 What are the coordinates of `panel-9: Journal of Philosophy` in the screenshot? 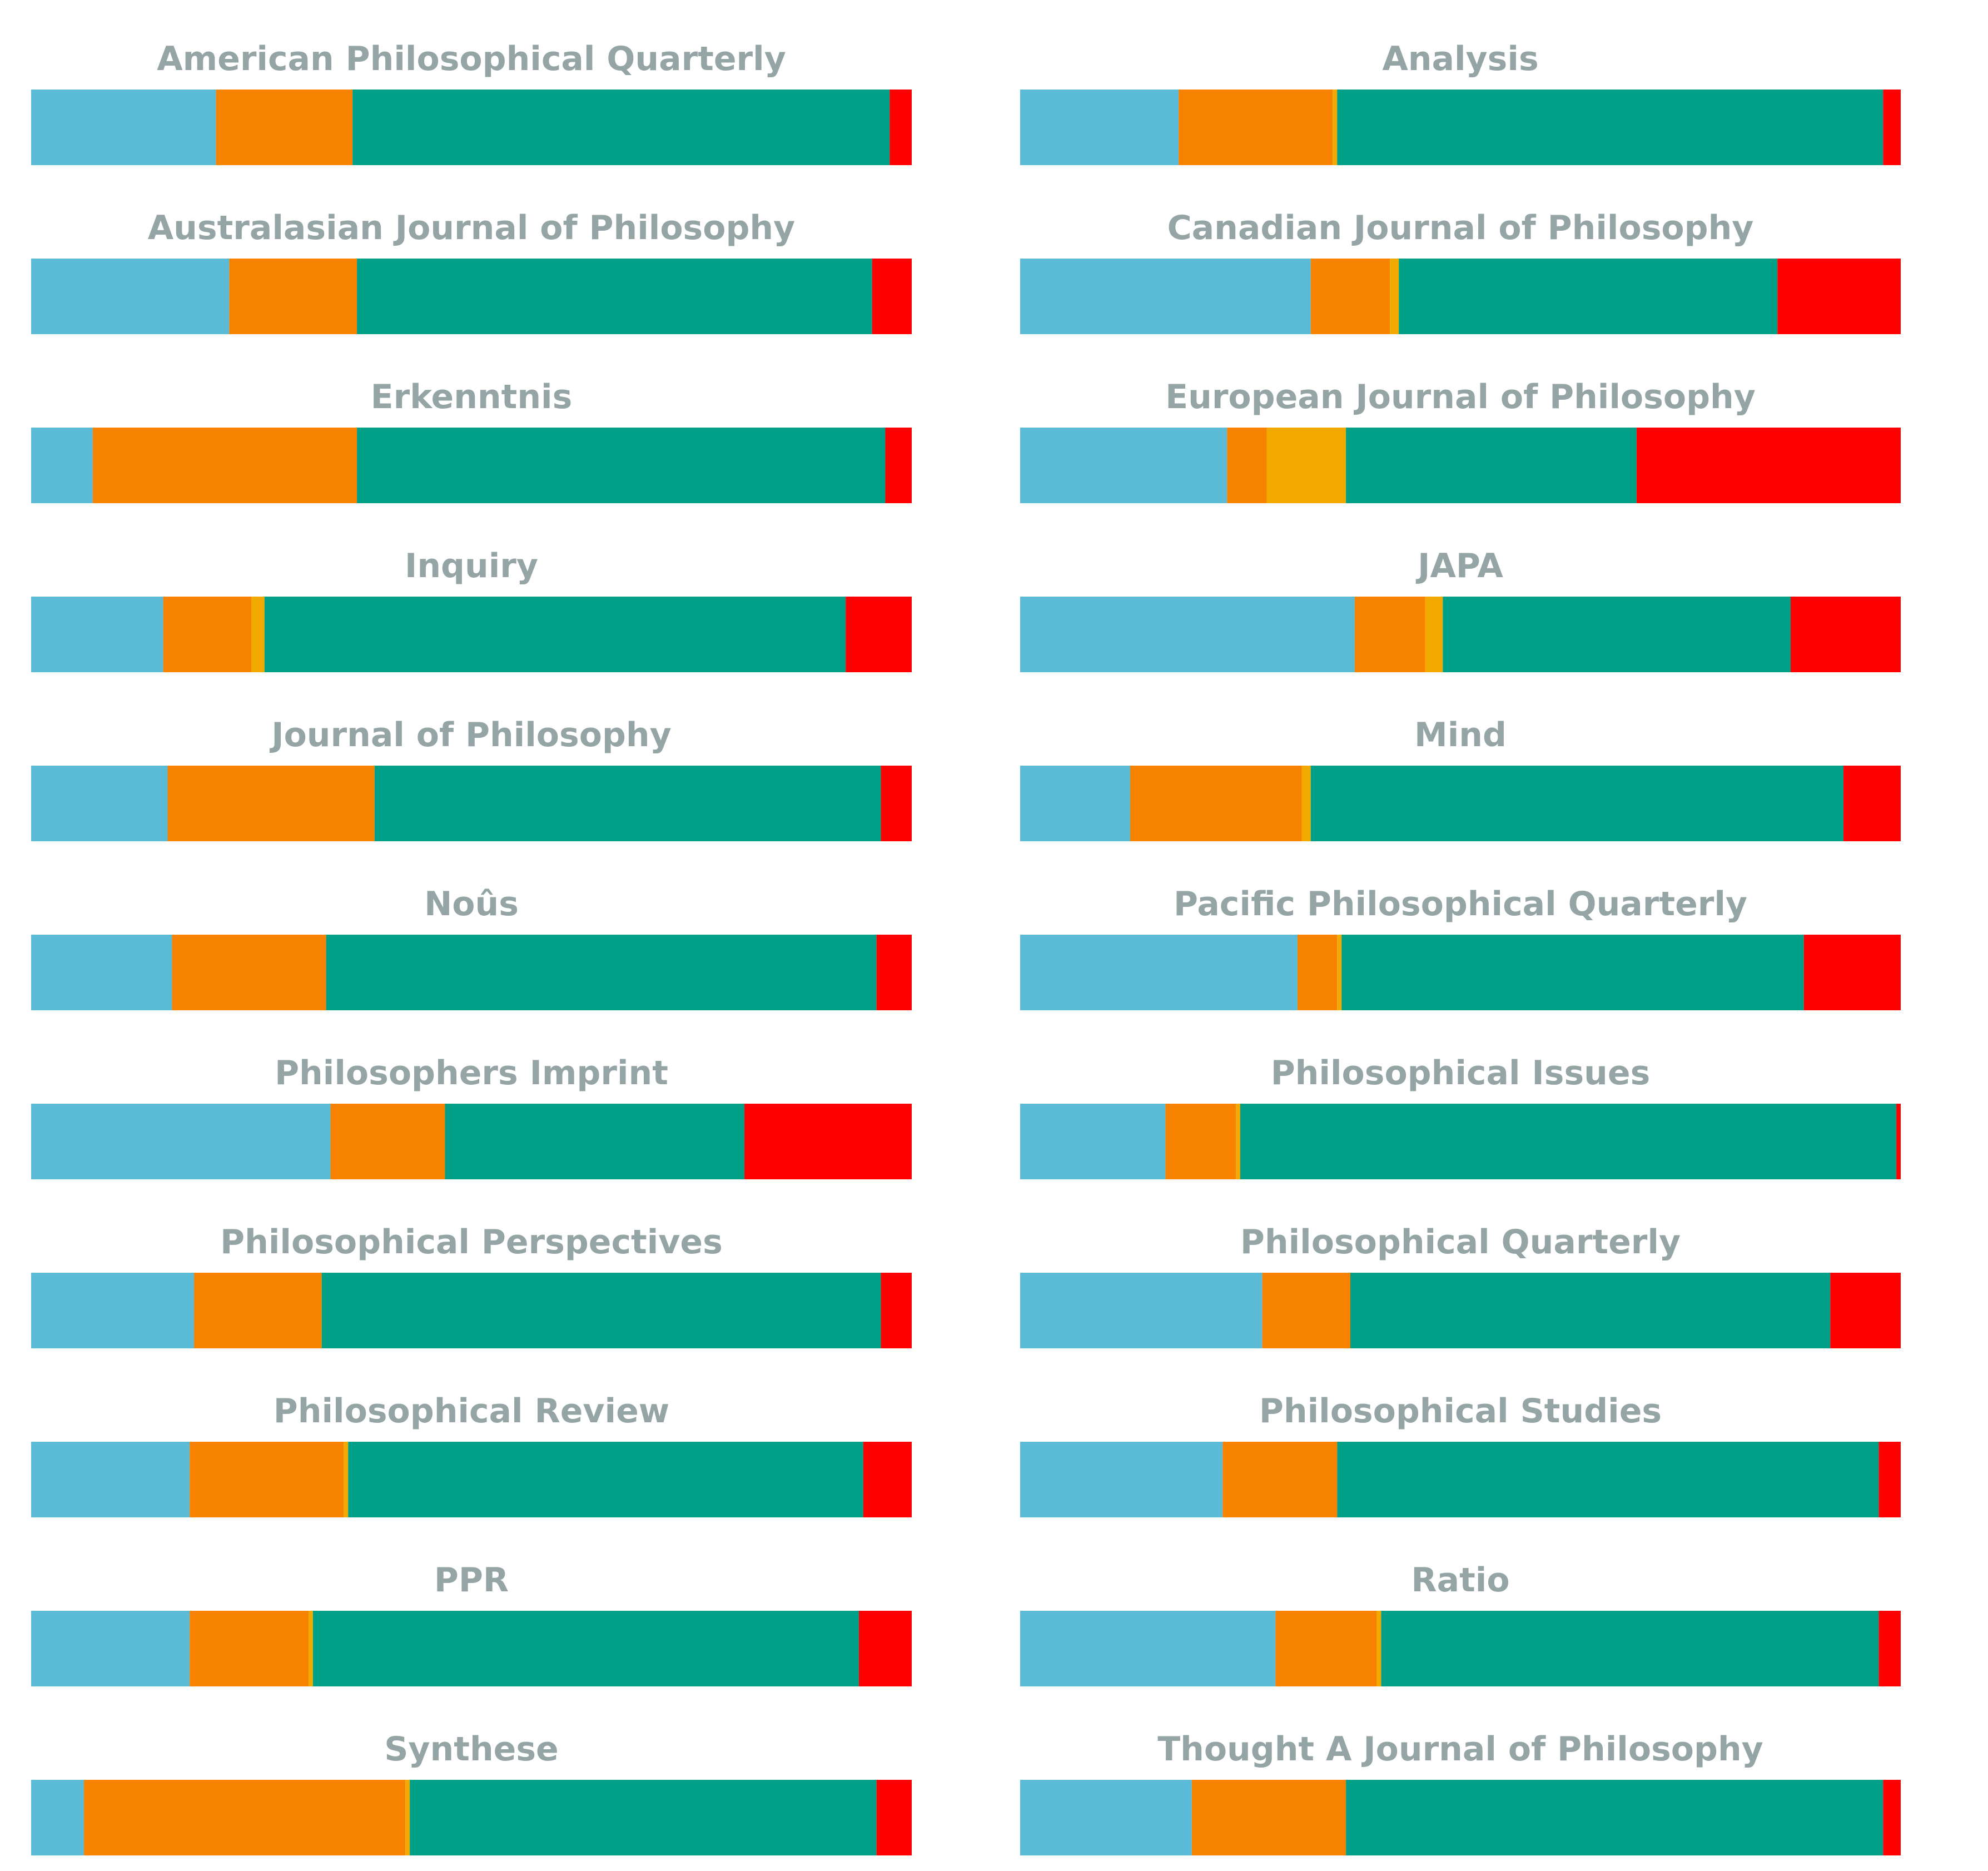 It's located at (471, 779).